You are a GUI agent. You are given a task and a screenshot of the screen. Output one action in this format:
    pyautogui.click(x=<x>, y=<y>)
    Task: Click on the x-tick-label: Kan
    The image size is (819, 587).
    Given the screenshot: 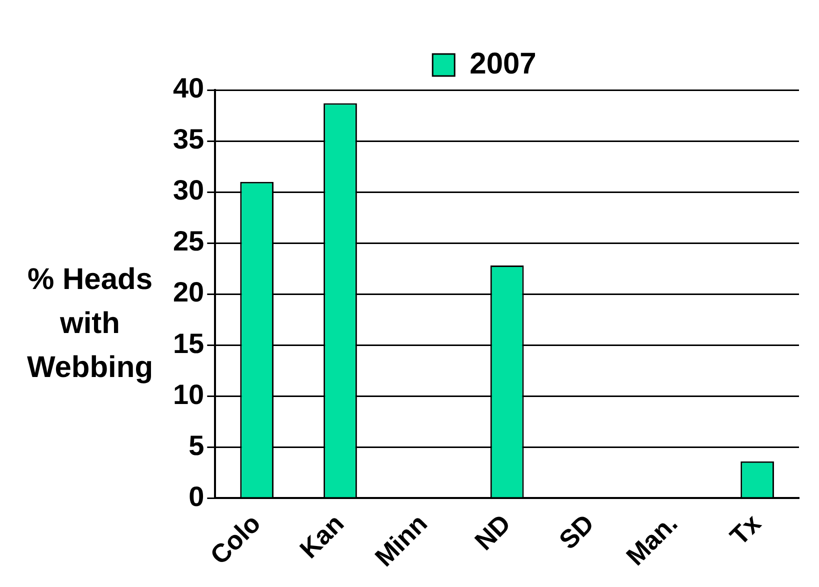 What is the action you would take?
    pyautogui.click(x=322, y=536)
    